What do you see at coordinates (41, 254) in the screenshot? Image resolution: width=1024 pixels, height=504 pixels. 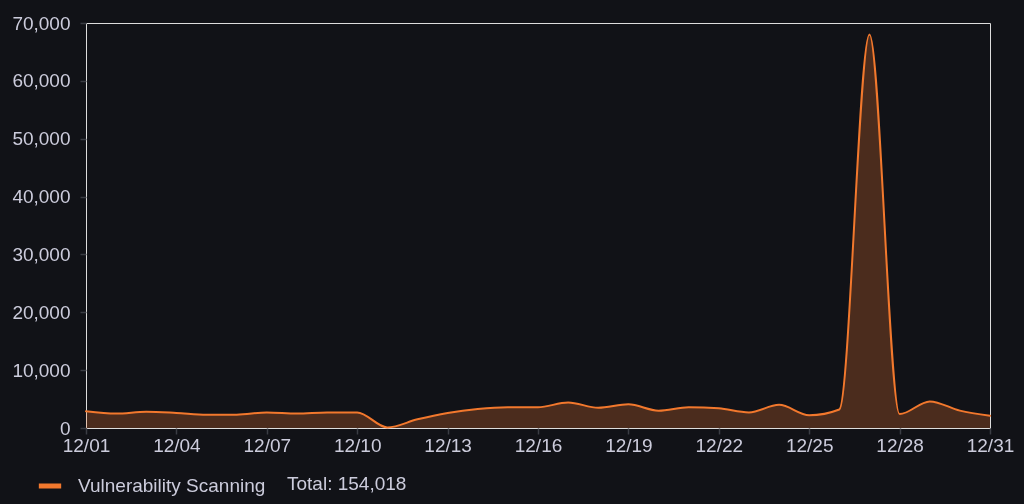 I see `y-tick-label: 30,000` at bounding box center [41, 254].